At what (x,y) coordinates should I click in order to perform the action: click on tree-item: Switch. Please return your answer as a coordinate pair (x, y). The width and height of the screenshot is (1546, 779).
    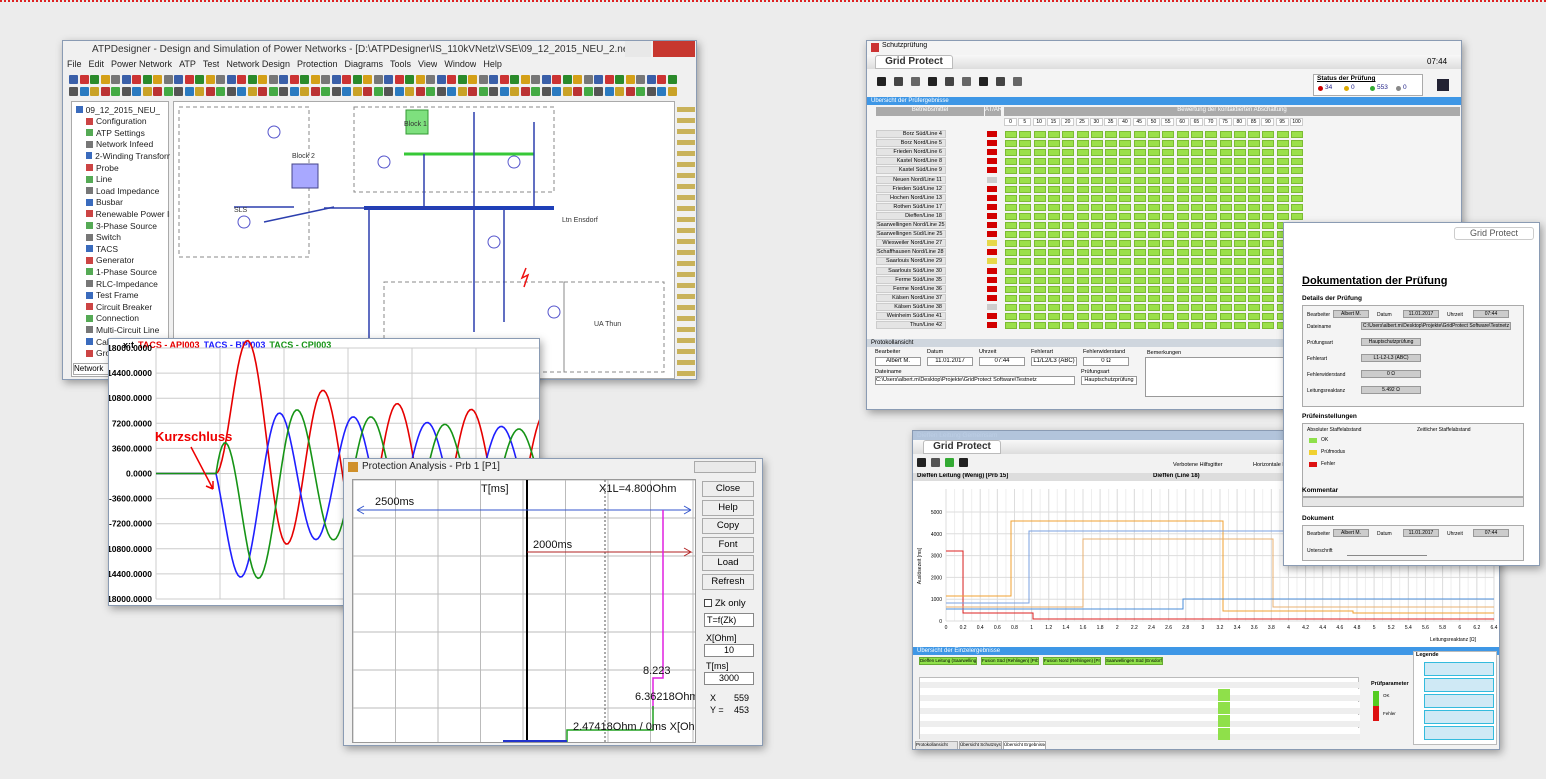
    Looking at the image, I should click on (128, 237).